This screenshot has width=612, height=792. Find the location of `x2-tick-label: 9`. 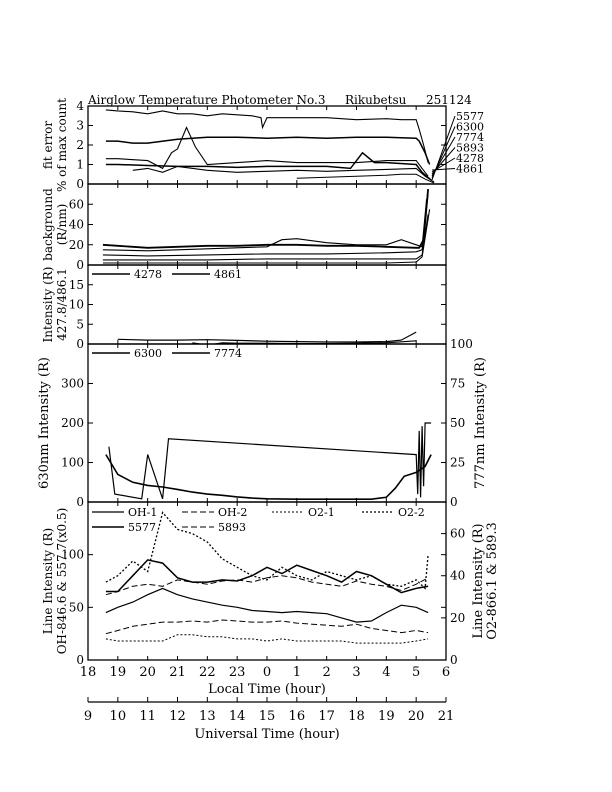

x2-tick-label: 9 is located at coordinates (88, 716).